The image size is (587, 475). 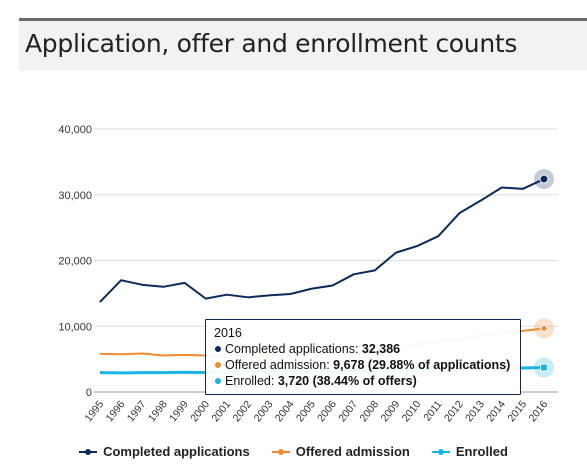 What do you see at coordinates (95, 411) in the screenshot?
I see `x-tick-label: 1995` at bounding box center [95, 411].